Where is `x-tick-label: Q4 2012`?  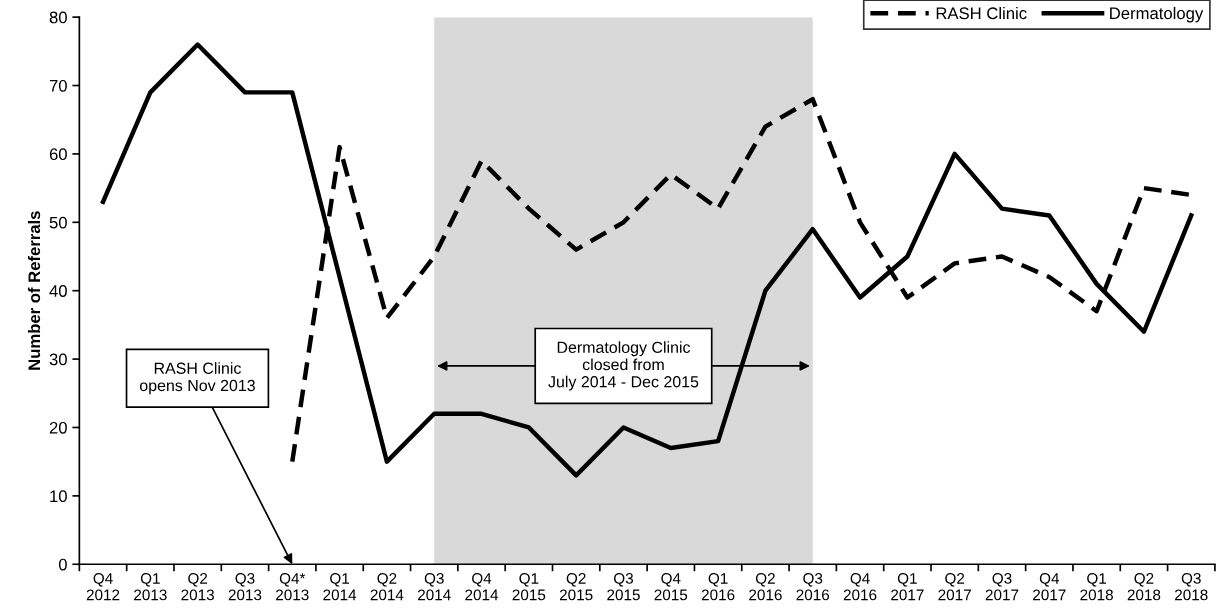
x-tick-label: Q4 2012 is located at coordinates (103, 587).